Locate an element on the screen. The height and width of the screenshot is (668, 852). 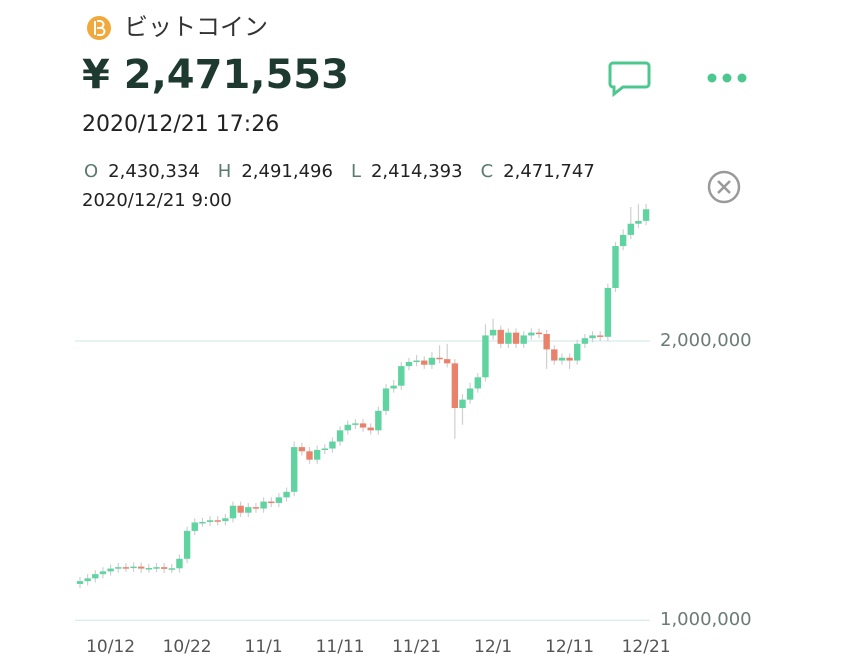
candle-time: 2020/12/21 9:00 is located at coordinates (157, 200).